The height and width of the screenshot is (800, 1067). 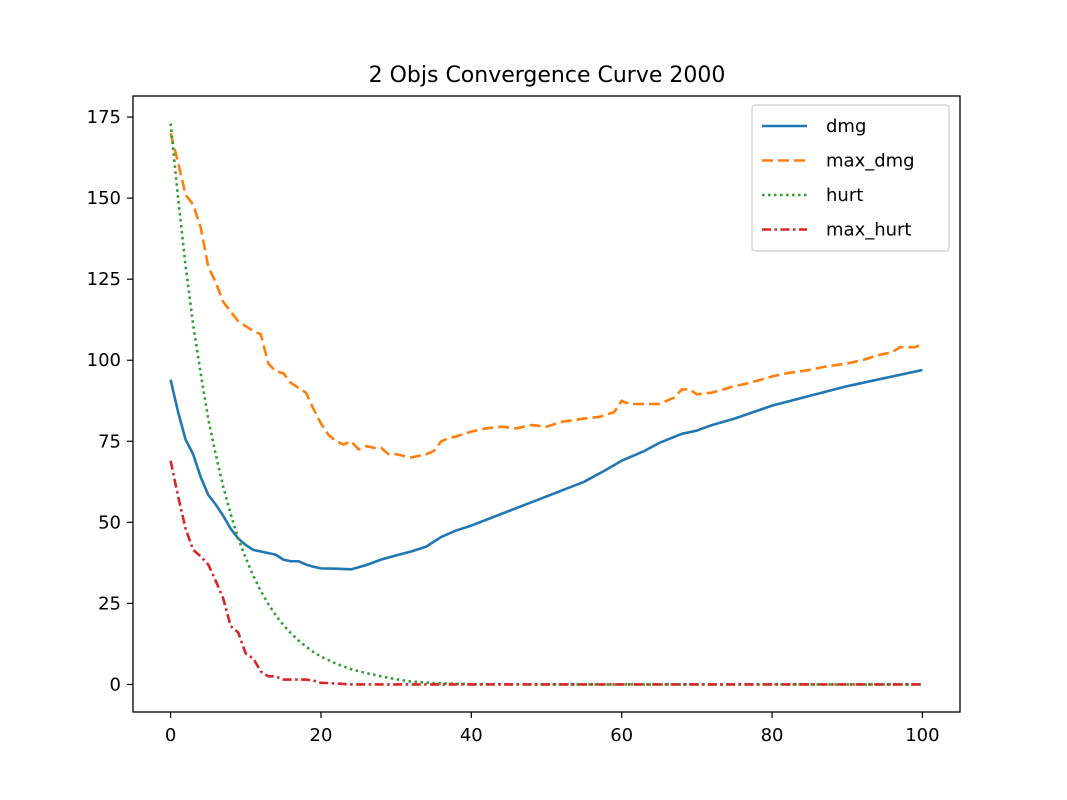 What do you see at coordinates (772, 735) in the screenshot?
I see `x-tick-label: 80` at bounding box center [772, 735].